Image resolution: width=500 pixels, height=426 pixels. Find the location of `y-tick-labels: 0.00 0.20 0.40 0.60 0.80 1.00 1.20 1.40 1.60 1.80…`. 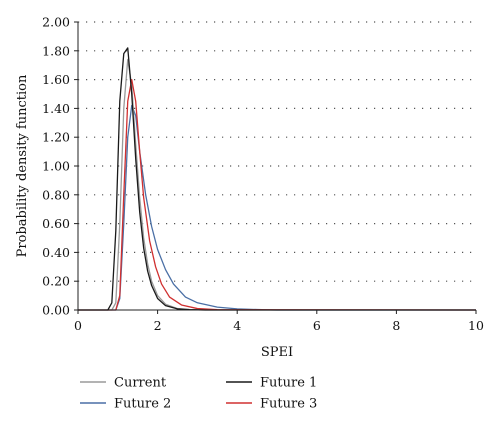

y-tick-labels: 0.00 0.20 0.40 0.60 0.80 1.00 1.20 1.40 1.60 1.80… is located at coordinates (60, 166).